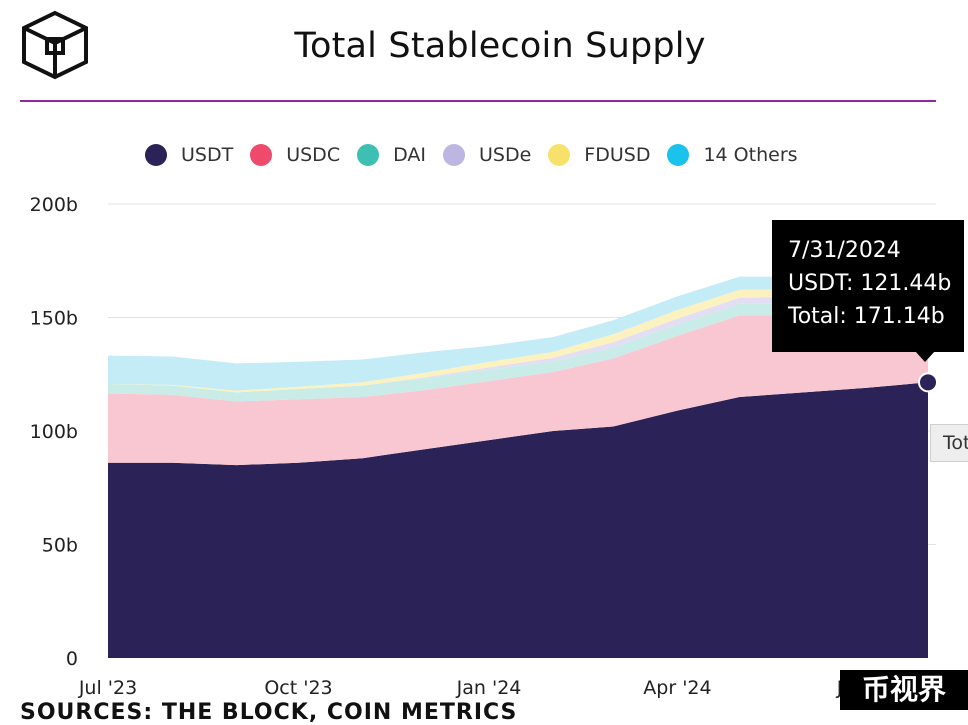 This screenshot has width=968, height=725. I want to click on chart-legend: USDT USDC DAI USDe FDUSD 14 Others, so click(480, 155).